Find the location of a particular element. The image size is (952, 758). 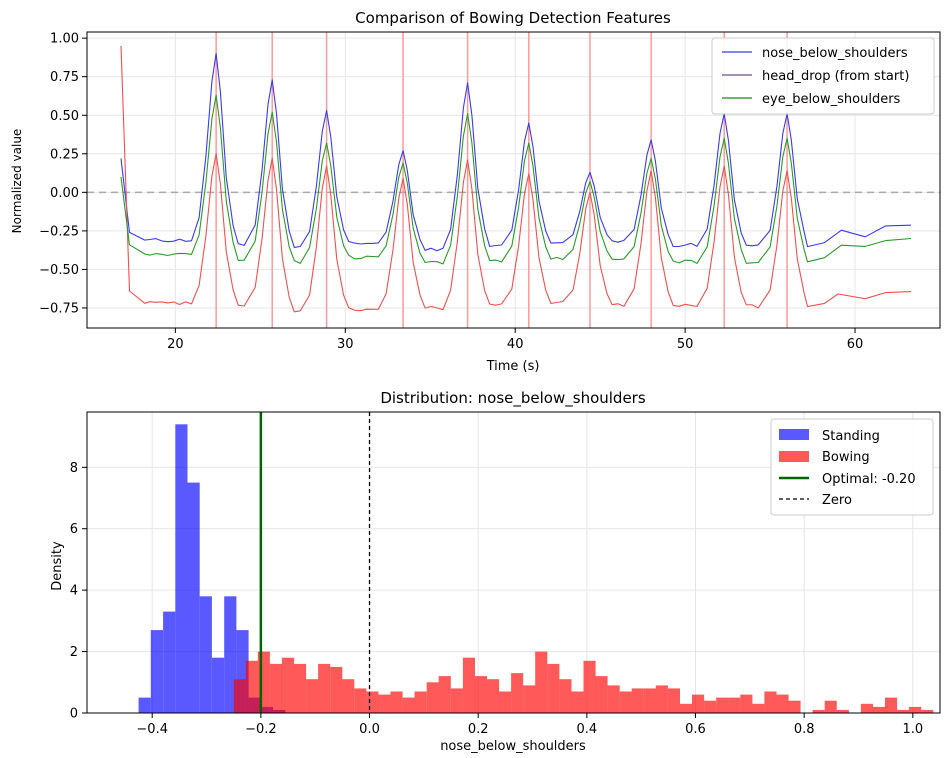

x-tick-label: 0.6 is located at coordinates (695, 729).